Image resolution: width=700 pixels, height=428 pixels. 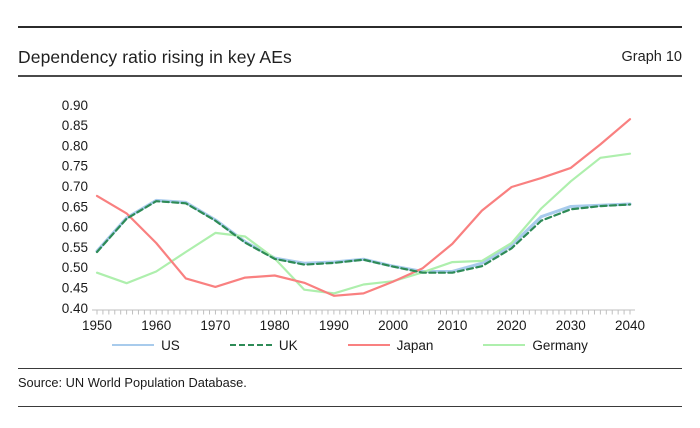 What do you see at coordinates (393, 325) in the screenshot?
I see `x-axis-tick-label: 2000` at bounding box center [393, 325].